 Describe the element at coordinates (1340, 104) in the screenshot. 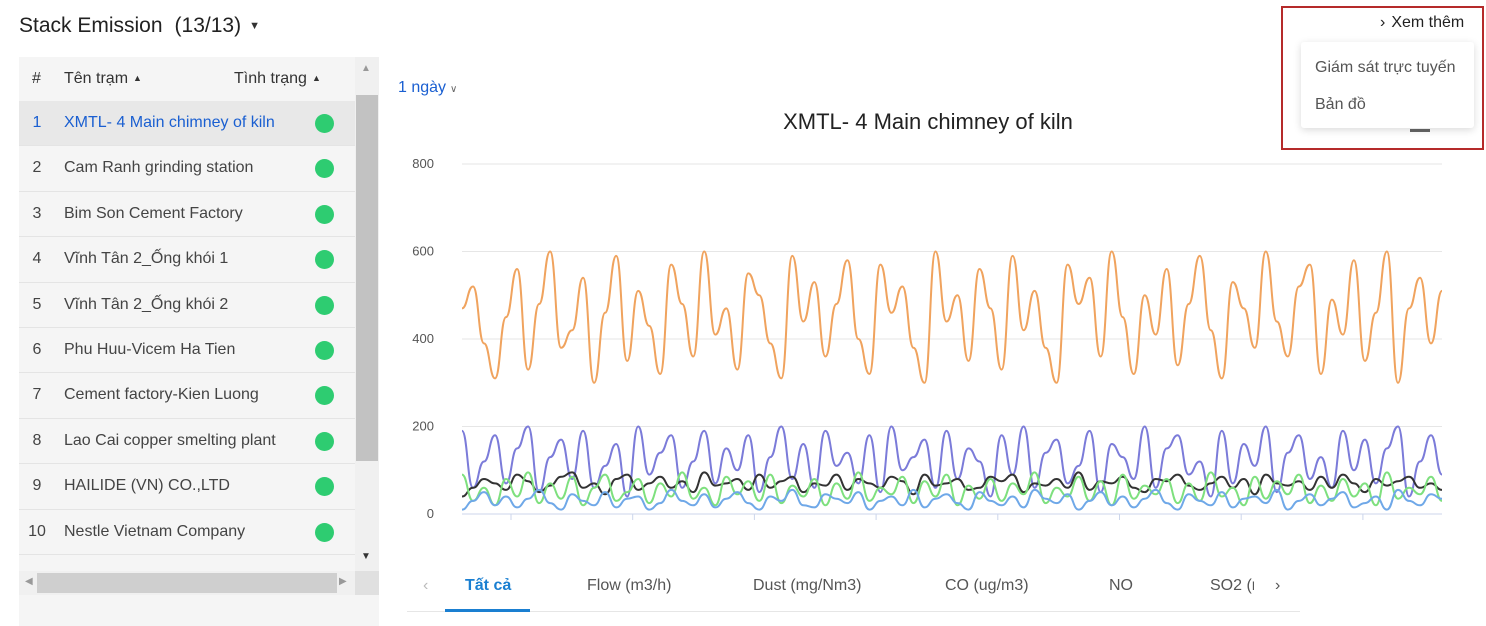

I see `menu-item-map: Bản đồ` at that location.